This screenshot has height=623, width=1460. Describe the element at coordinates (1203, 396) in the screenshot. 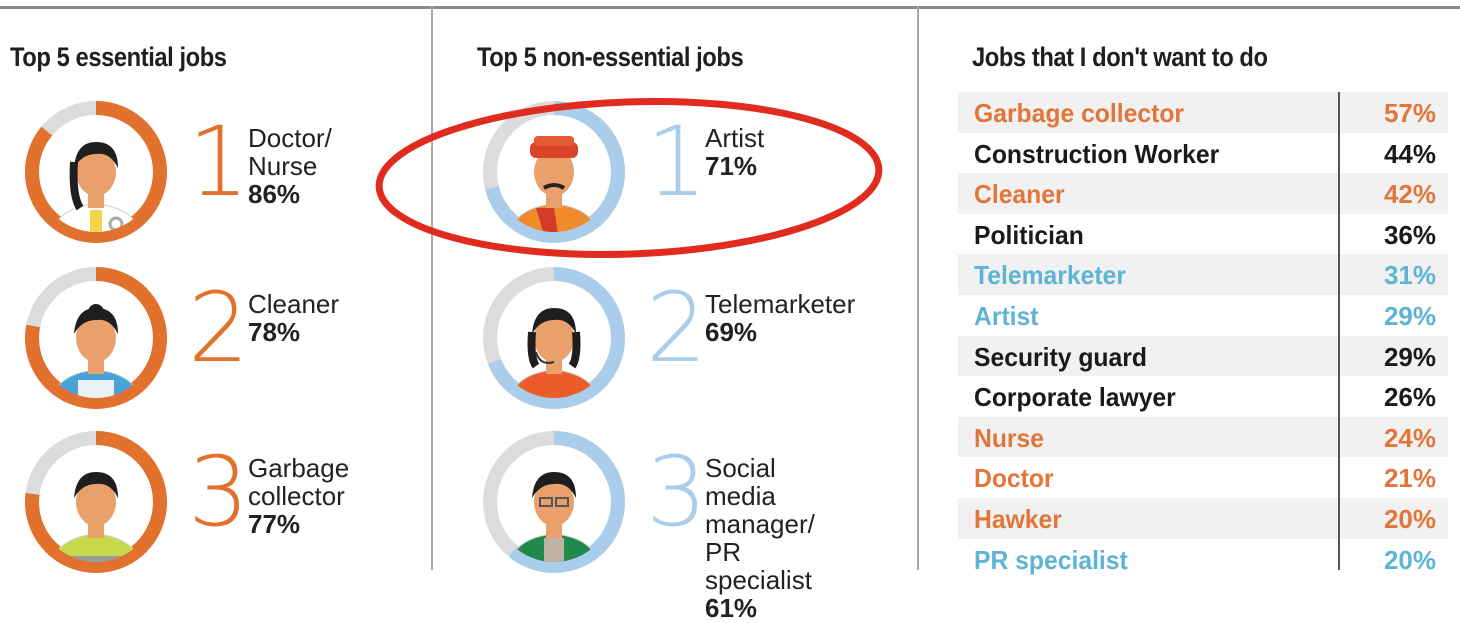

I see `table-row: Corporate lawyer 26%` at that location.